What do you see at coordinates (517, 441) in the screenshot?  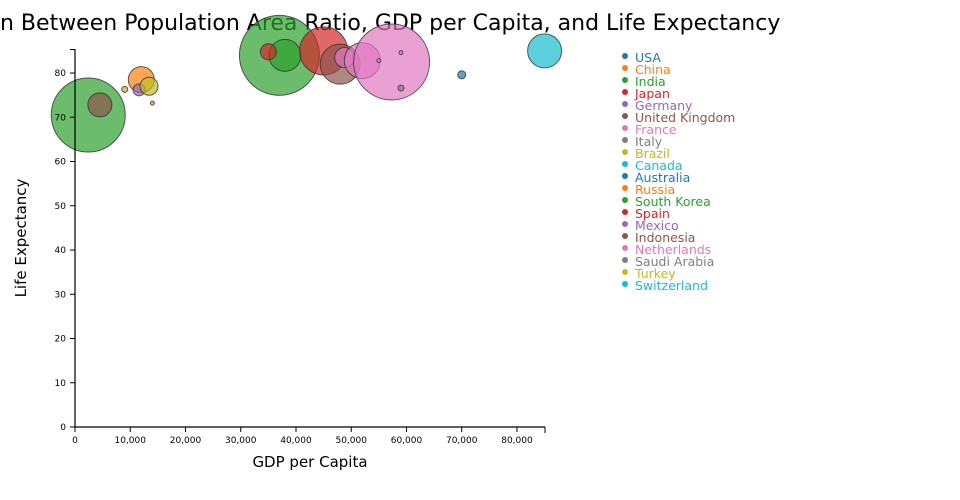 I see `x-tick-label: 80,000` at bounding box center [517, 441].